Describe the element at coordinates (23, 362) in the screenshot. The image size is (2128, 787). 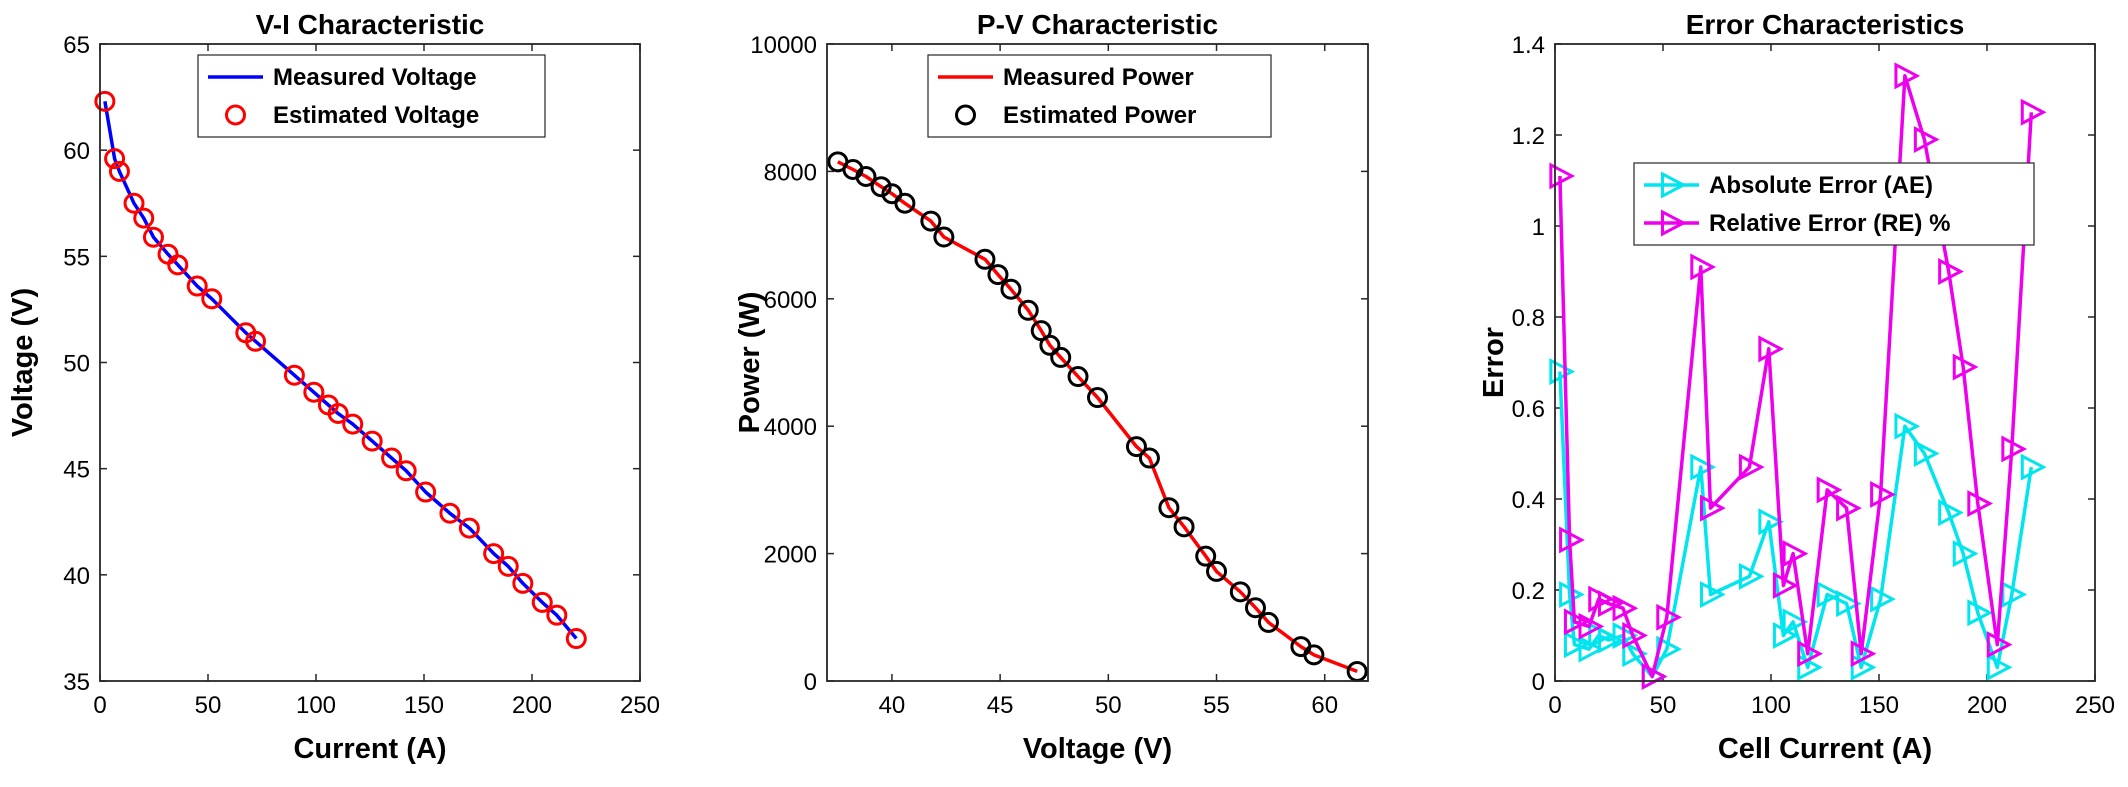
I see `y-axis-label: Voltage (V)` at that location.